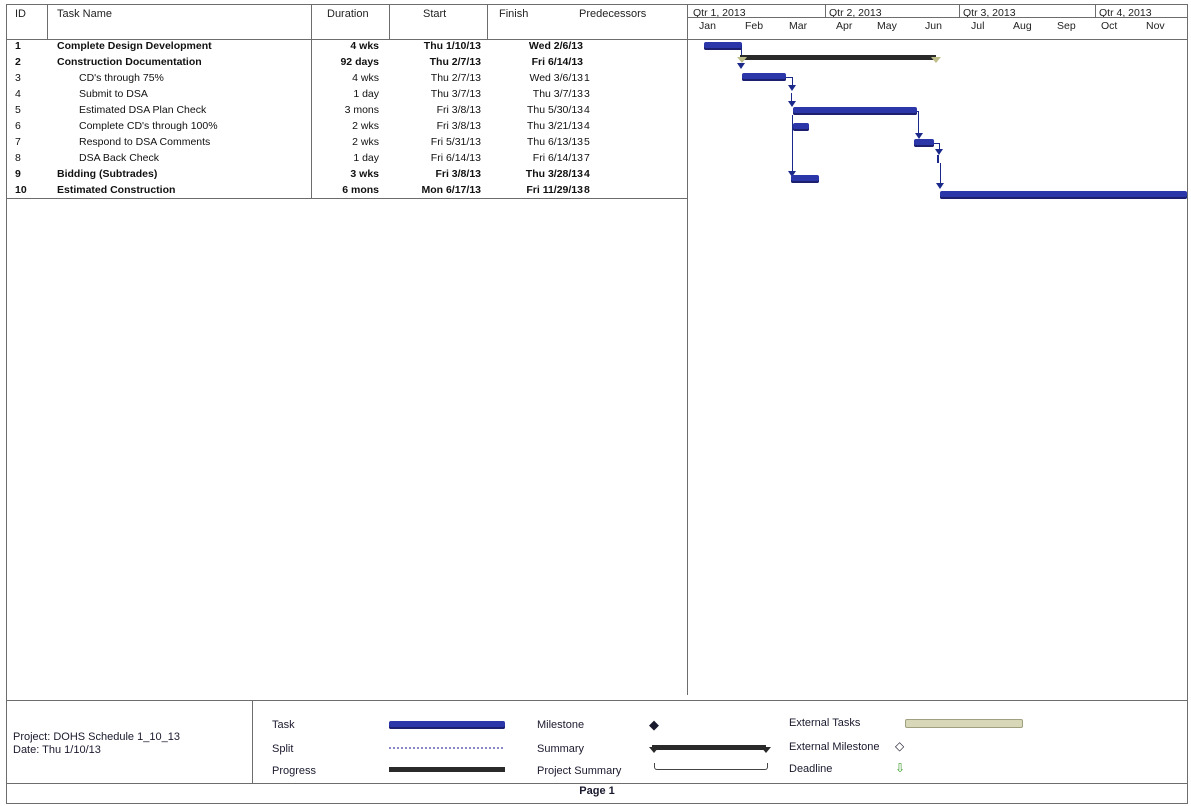  What do you see at coordinates (838, 57) in the screenshot?
I see `summary-bar` at bounding box center [838, 57].